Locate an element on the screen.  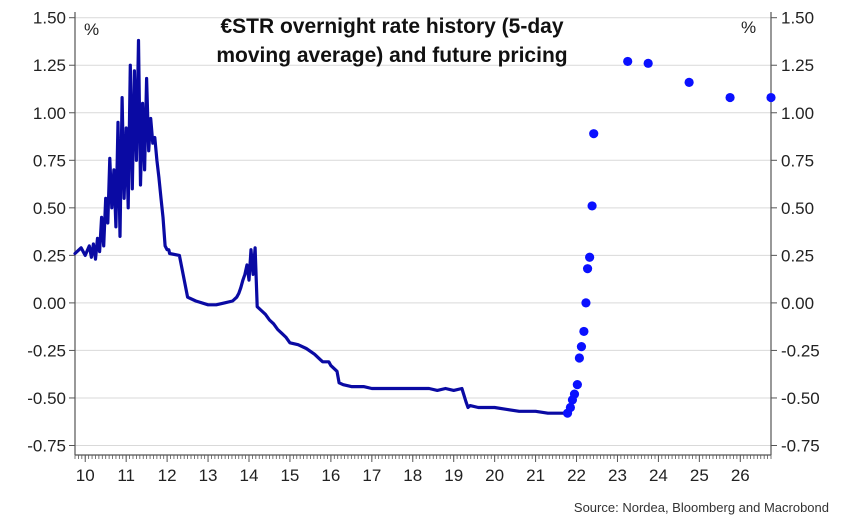
x-tick-label: 23 is located at coordinates (617, 475).